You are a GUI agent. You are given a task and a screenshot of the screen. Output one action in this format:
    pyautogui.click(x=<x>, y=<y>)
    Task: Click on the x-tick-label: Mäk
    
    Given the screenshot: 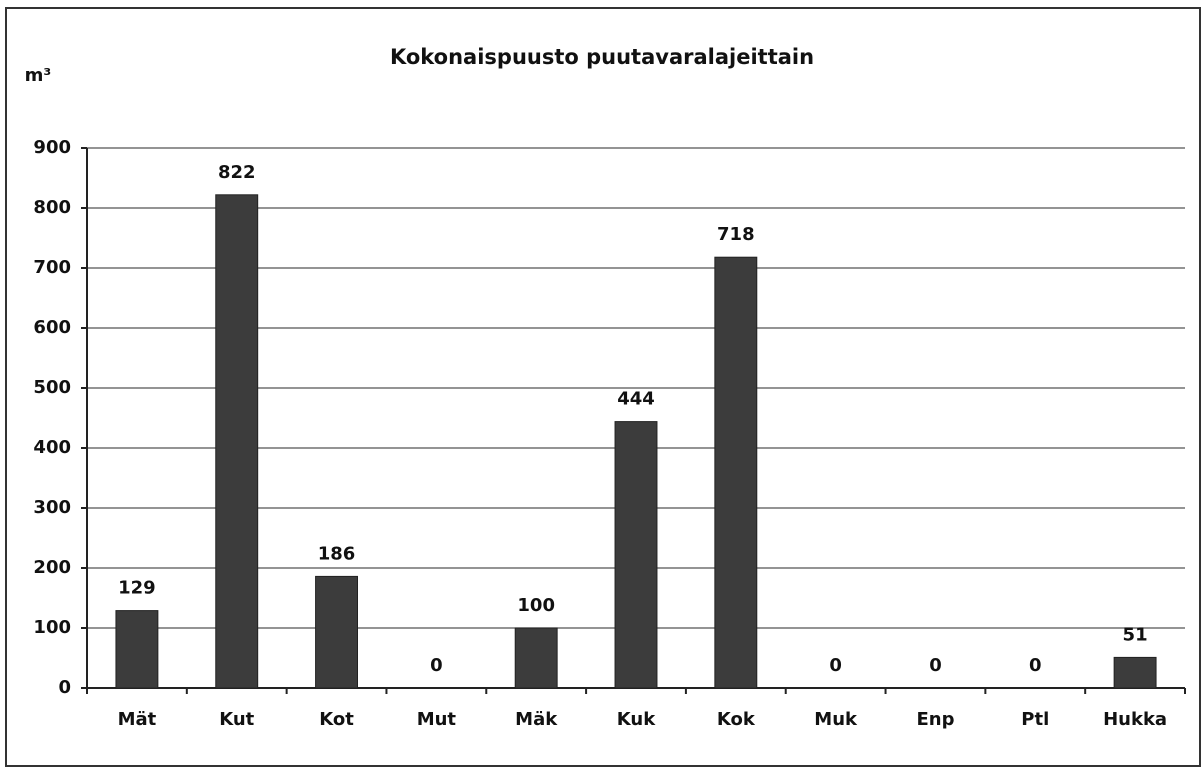 What is the action you would take?
    pyautogui.click(x=536, y=719)
    